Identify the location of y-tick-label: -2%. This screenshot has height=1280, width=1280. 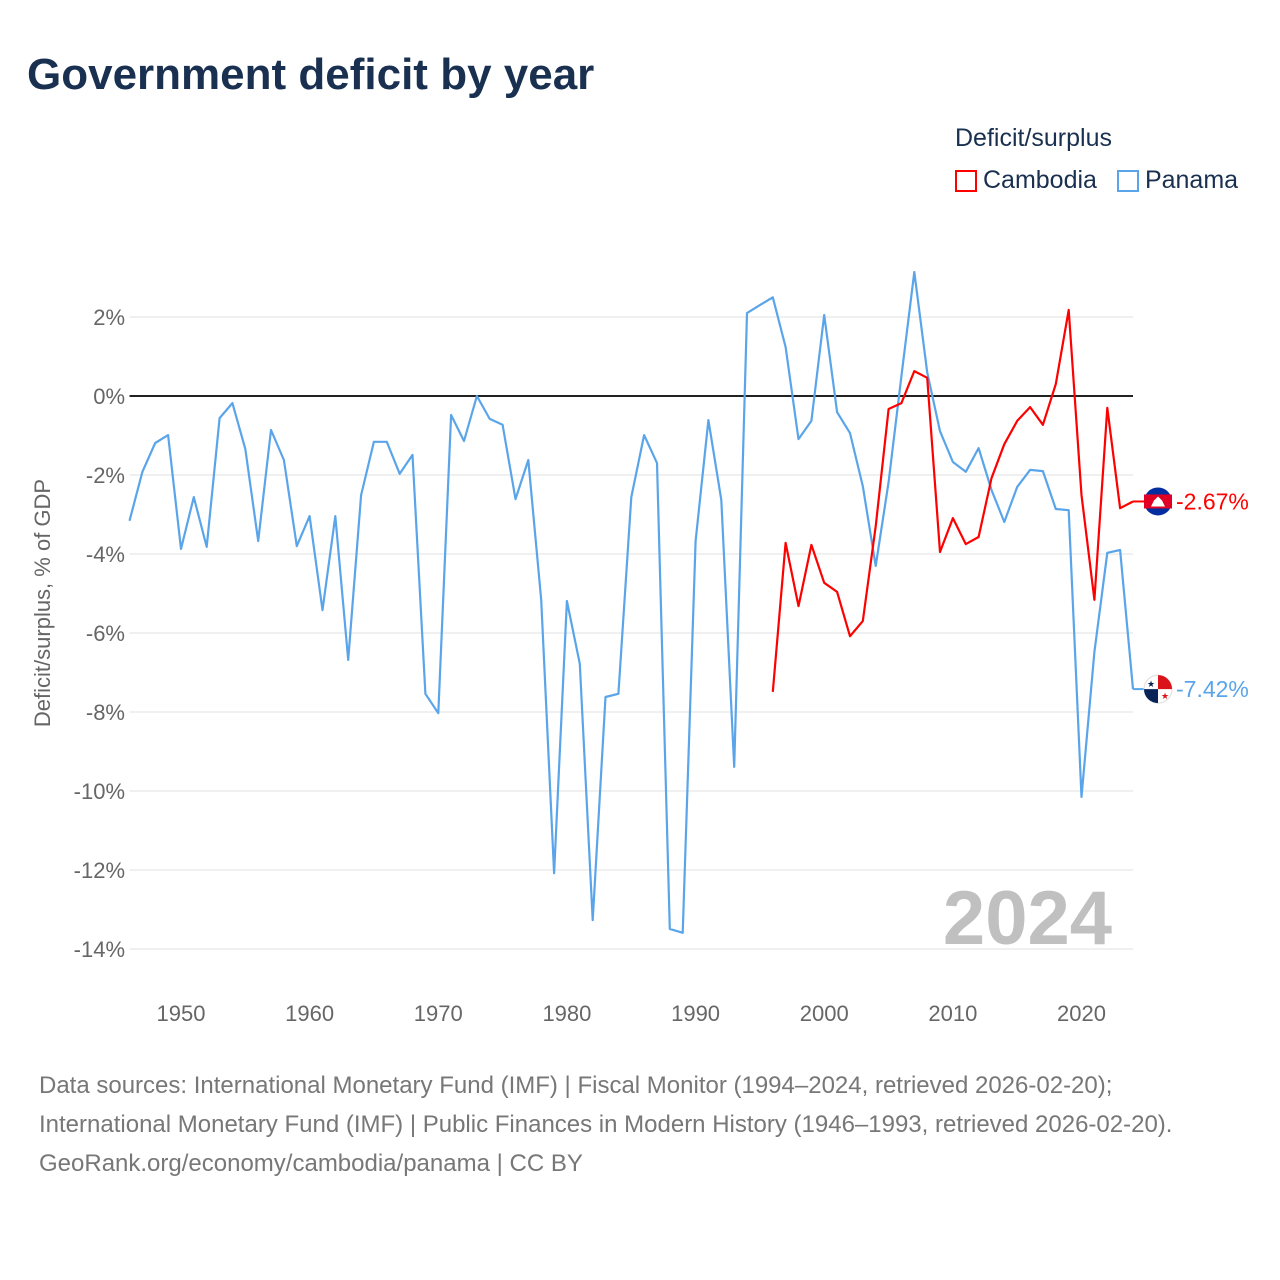
(105, 475).